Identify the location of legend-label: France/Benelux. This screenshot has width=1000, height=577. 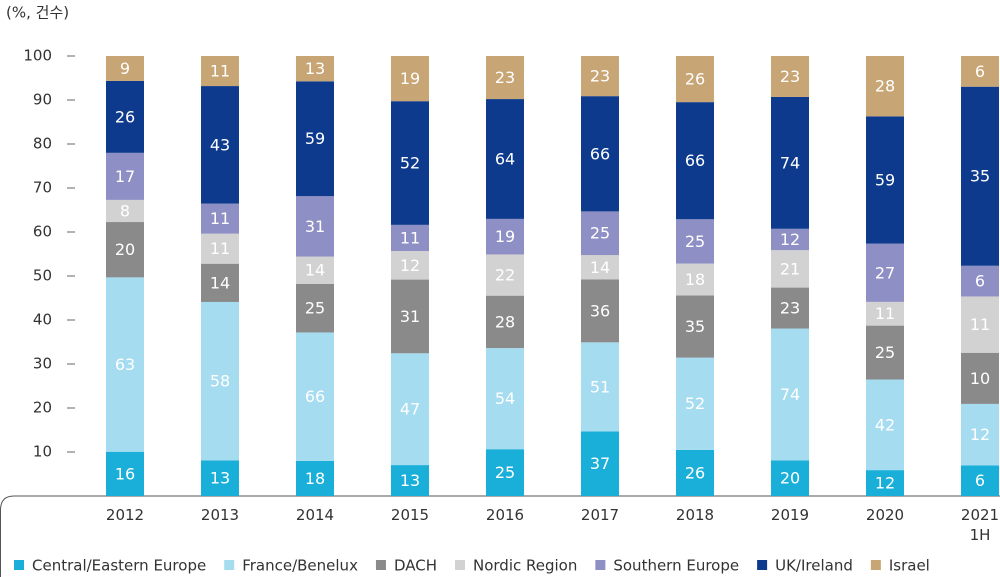
(300, 566).